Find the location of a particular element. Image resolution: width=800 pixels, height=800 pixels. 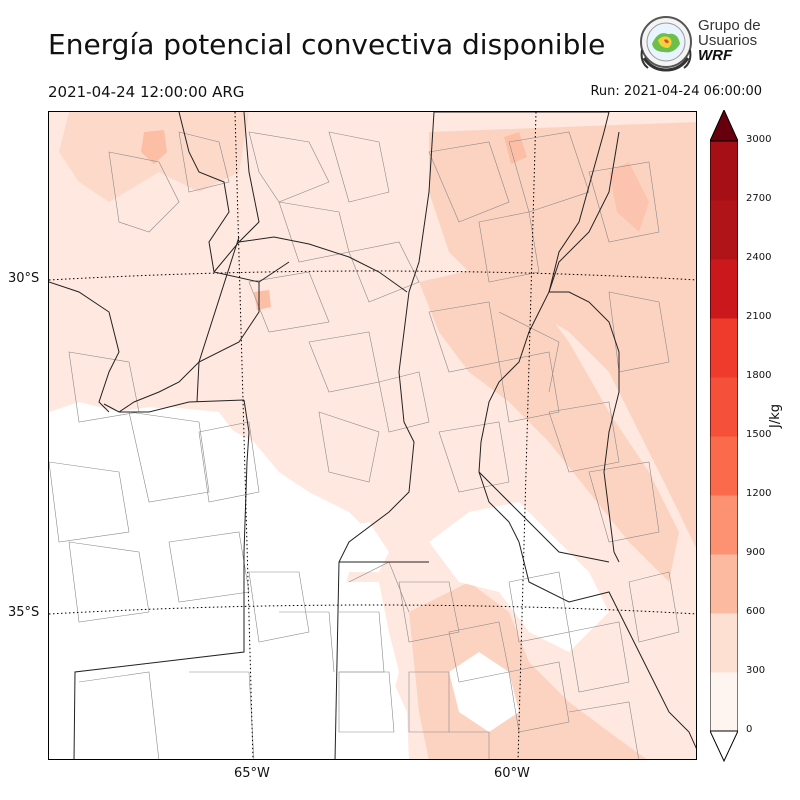

colorbar-tick-label: 1500 is located at coordinates (759, 434).